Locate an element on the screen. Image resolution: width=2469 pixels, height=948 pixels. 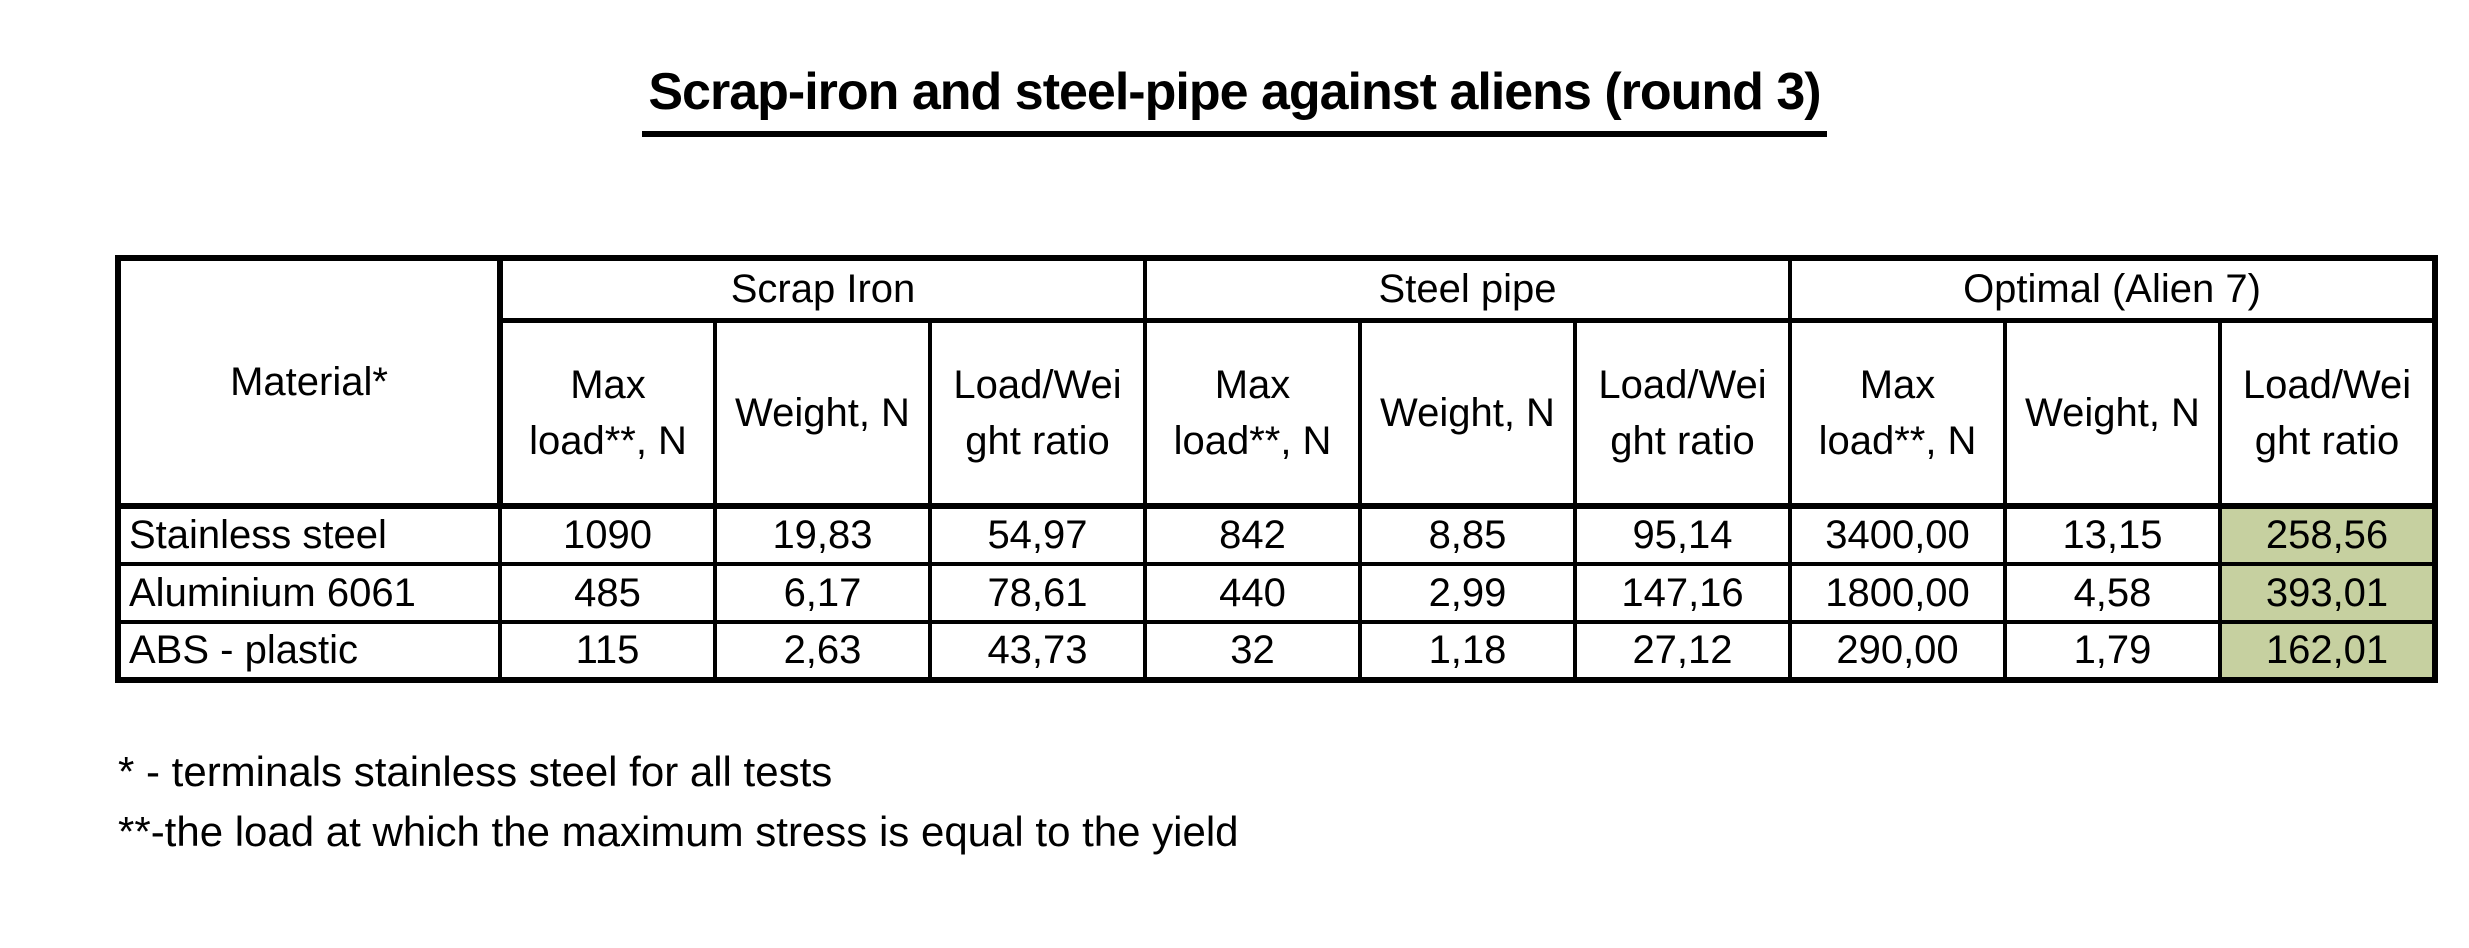
optimal-ratio-header: Load/Wei ght ratio is located at coordinates (2327, 413).